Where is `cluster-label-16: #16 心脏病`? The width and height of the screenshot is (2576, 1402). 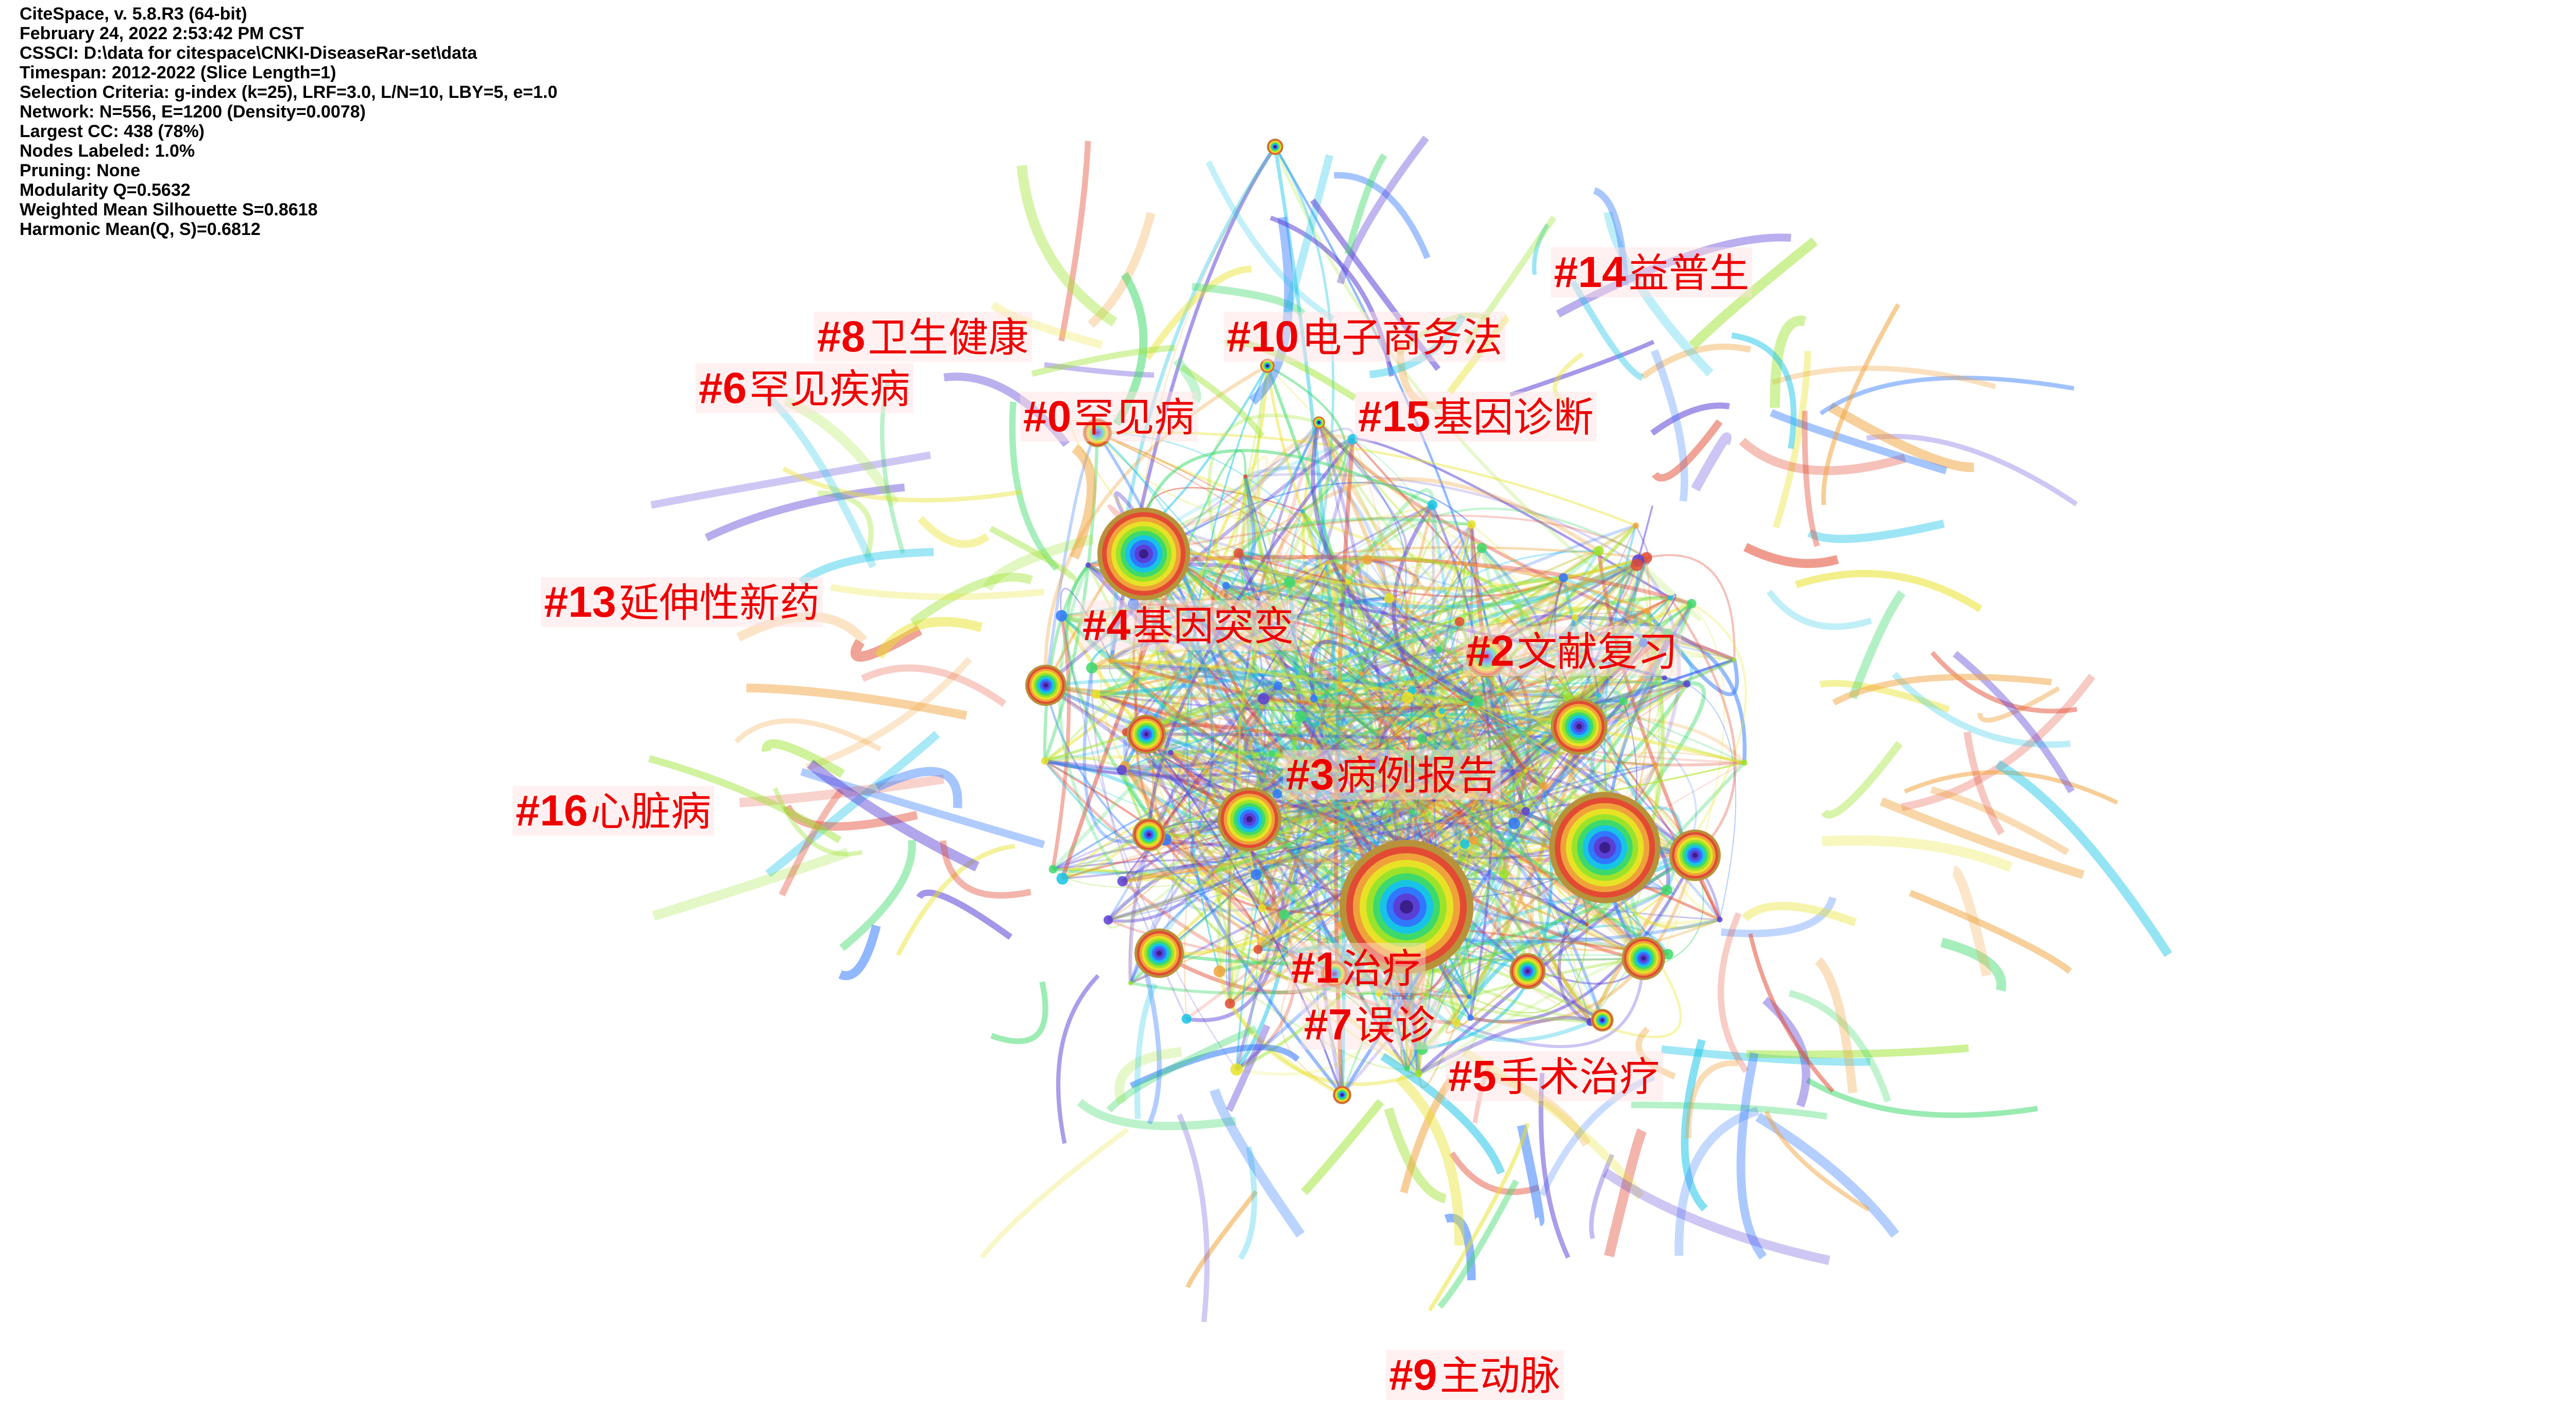
cluster-label-16: #16 心脏病 is located at coordinates (614, 811).